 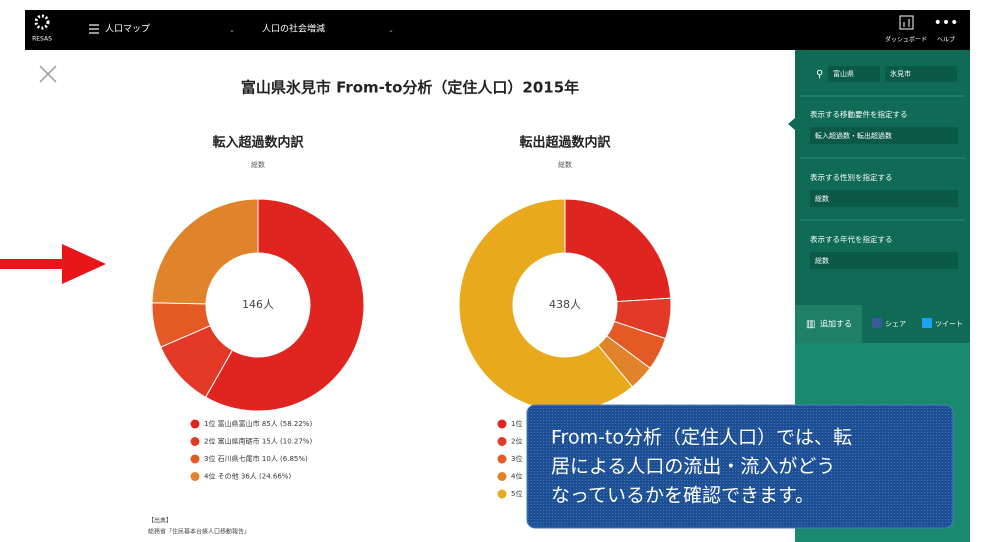 I want to click on help-icon: •••, so click(x=946, y=23).